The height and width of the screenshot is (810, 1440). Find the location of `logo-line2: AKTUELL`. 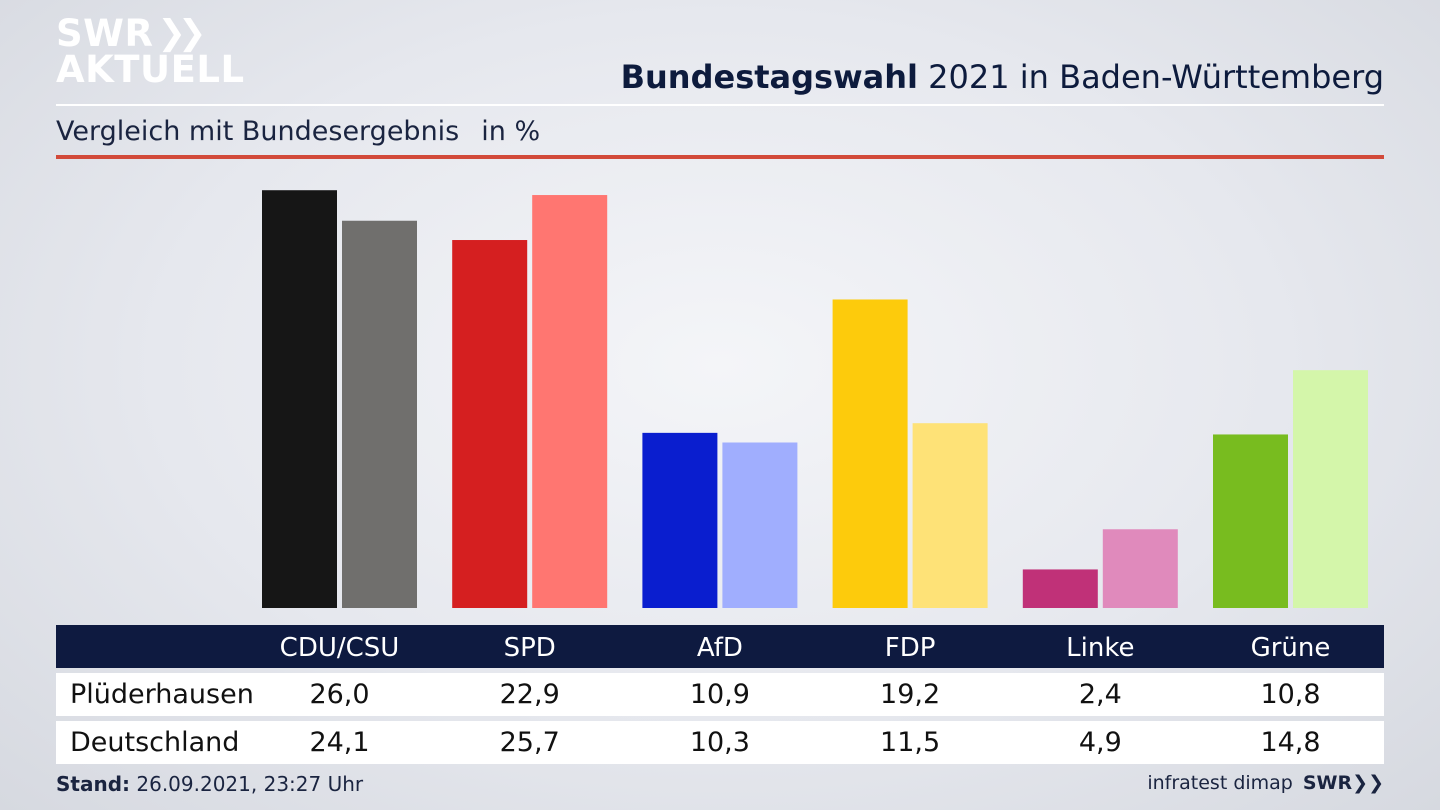

logo-line2: AKTUELL is located at coordinates (150, 70).